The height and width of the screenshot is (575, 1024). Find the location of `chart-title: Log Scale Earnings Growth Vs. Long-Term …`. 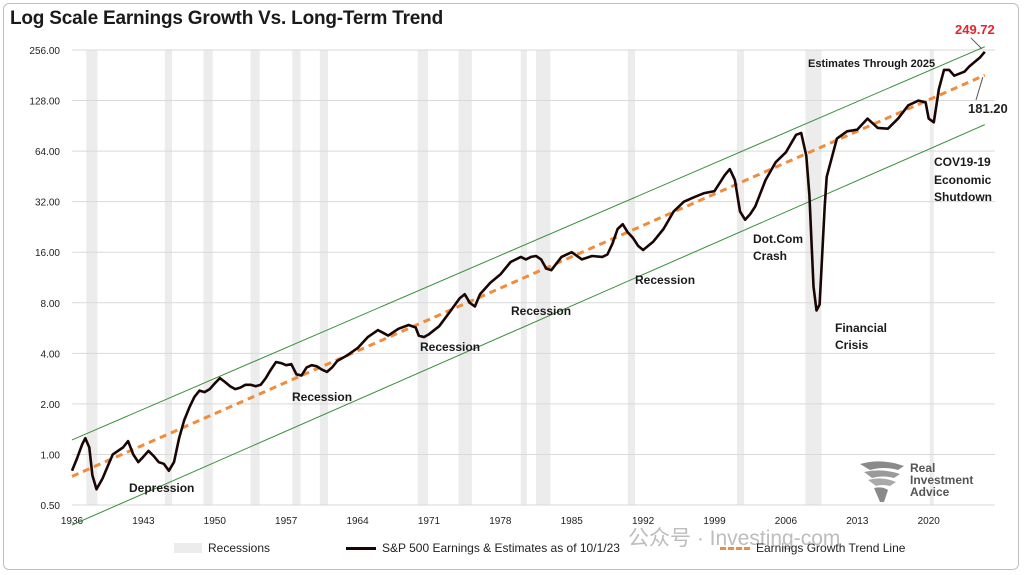

chart-title: Log Scale Earnings Growth Vs. Long-Term … is located at coordinates (226, 18).